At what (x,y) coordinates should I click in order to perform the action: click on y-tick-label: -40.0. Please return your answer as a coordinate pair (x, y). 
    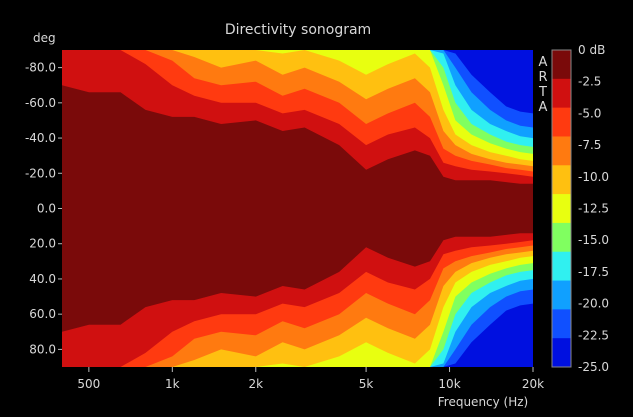
    Looking at the image, I should click on (40, 138).